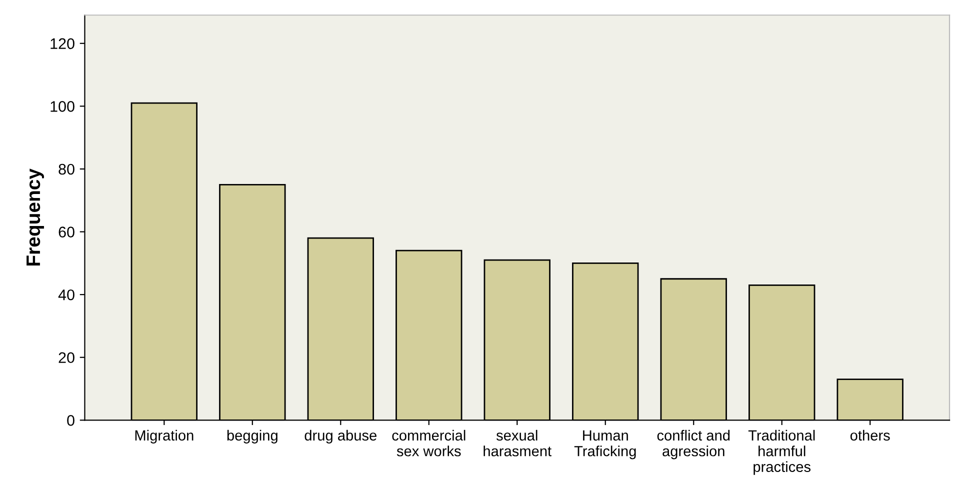 The image size is (963, 488). I want to click on x-tick-label: Human Traficking, so click(605, 445).